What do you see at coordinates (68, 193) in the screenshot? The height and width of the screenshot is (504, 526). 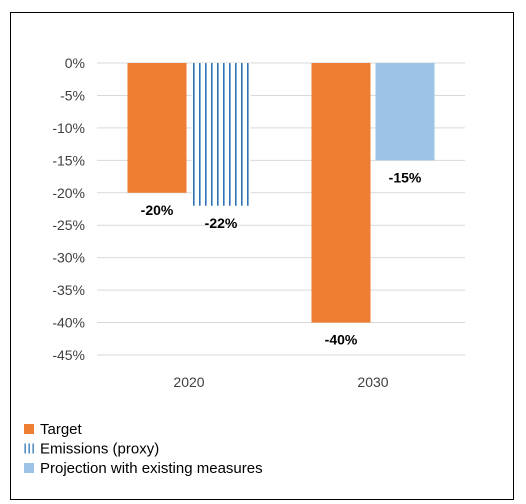 I see `y-tick-label: -20%` at bounding box center [68, 193].